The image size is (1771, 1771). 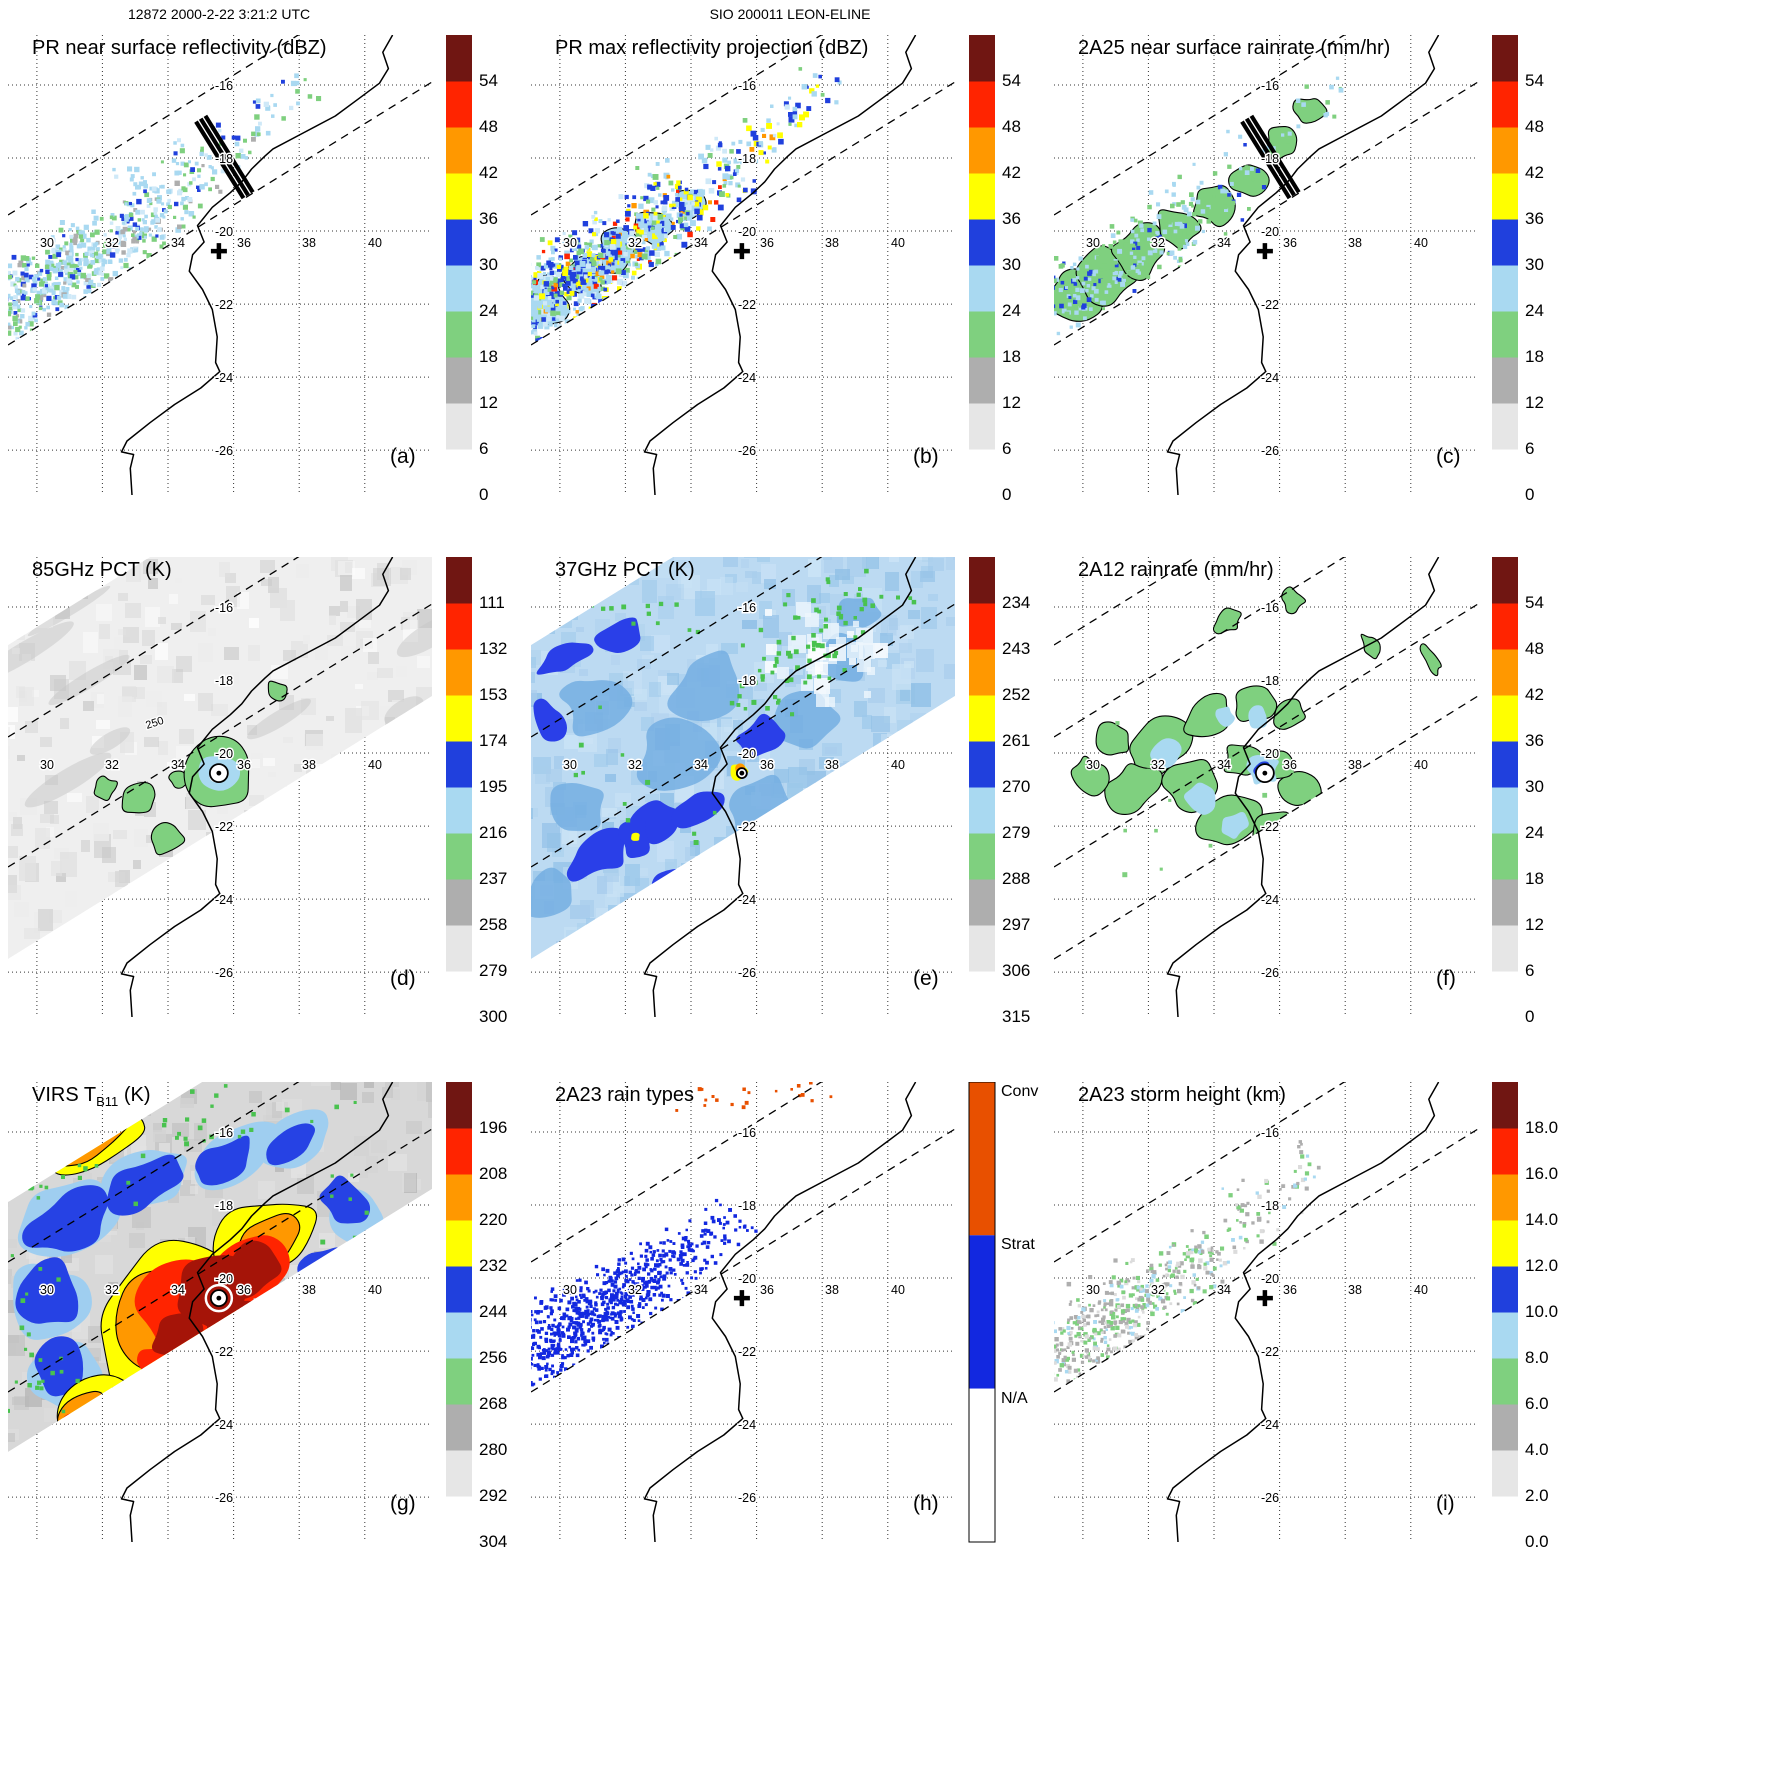 I want to click on panel-title: PR max reflectivity projection (dBZ), so click(x=711, y=48).